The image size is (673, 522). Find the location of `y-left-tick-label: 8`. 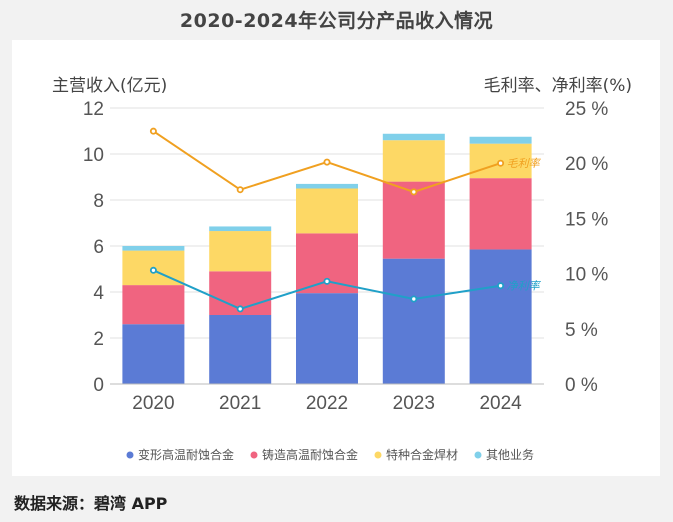

y-left-tick-label: 8 is located at coordinates (98, 201).